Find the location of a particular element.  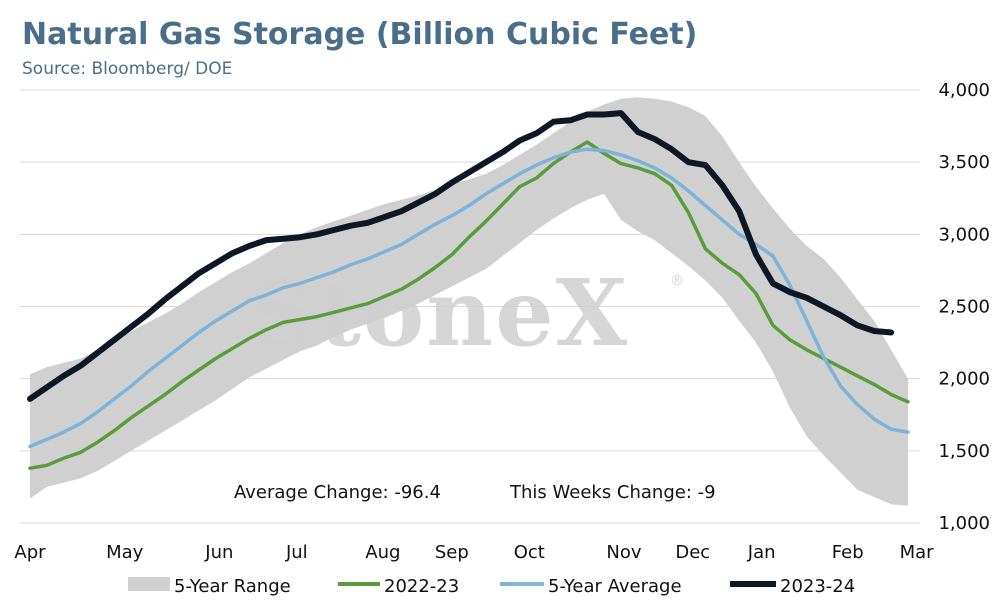

x-axis-ticks: Apr May Jun Jul Aug Sep Oct Nov Dec Jan Feb Mar is located at coordinates (474, 552).